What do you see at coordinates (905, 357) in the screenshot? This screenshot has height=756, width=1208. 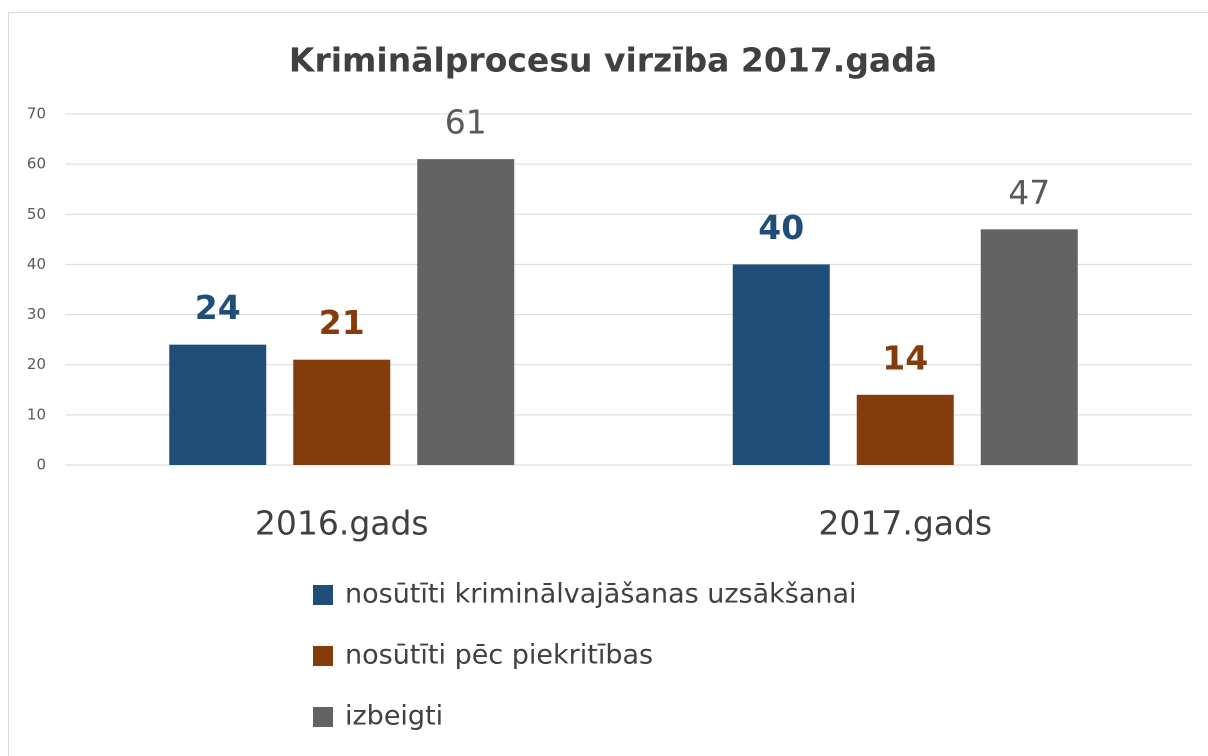 I see `data-label: 14` at bounding box center [905, 357].